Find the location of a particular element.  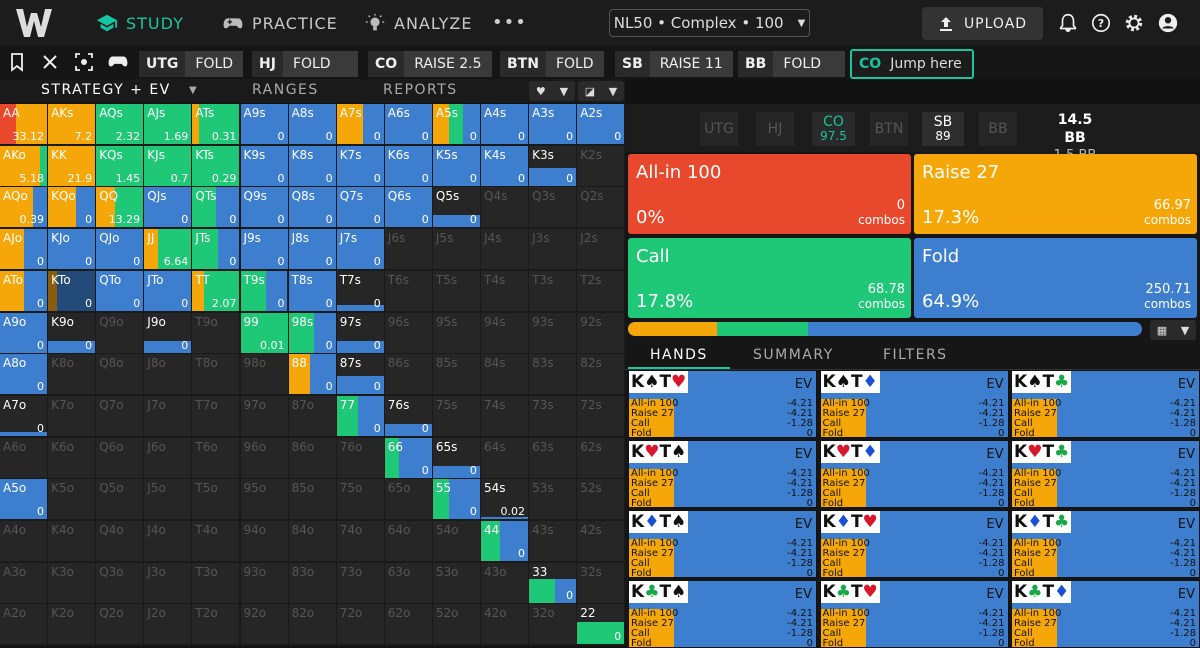

hand-cell-Q4s: Q4s is located at coordinates (504, 207).